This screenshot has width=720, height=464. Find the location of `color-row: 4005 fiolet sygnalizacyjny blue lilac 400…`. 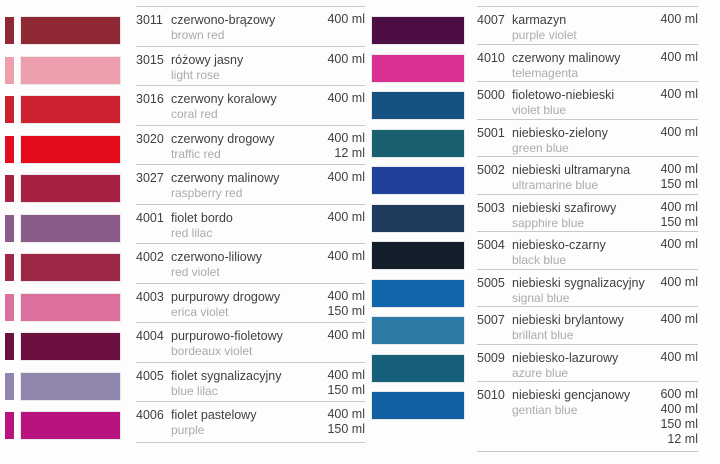

color-row: 4005 fiolet sygnalizacyjny blue lilac 400… is located at coordinates (184, 381).